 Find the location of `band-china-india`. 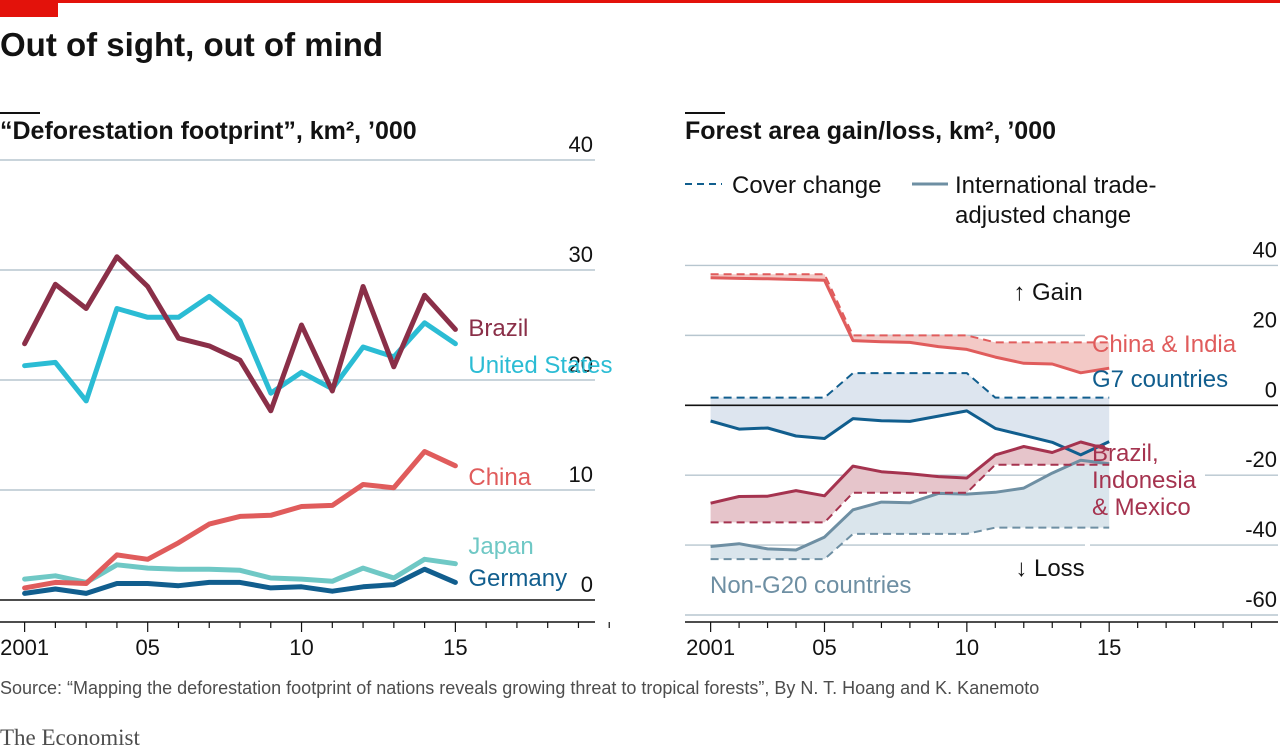

band-china-india is located at coordinates (910, 323).